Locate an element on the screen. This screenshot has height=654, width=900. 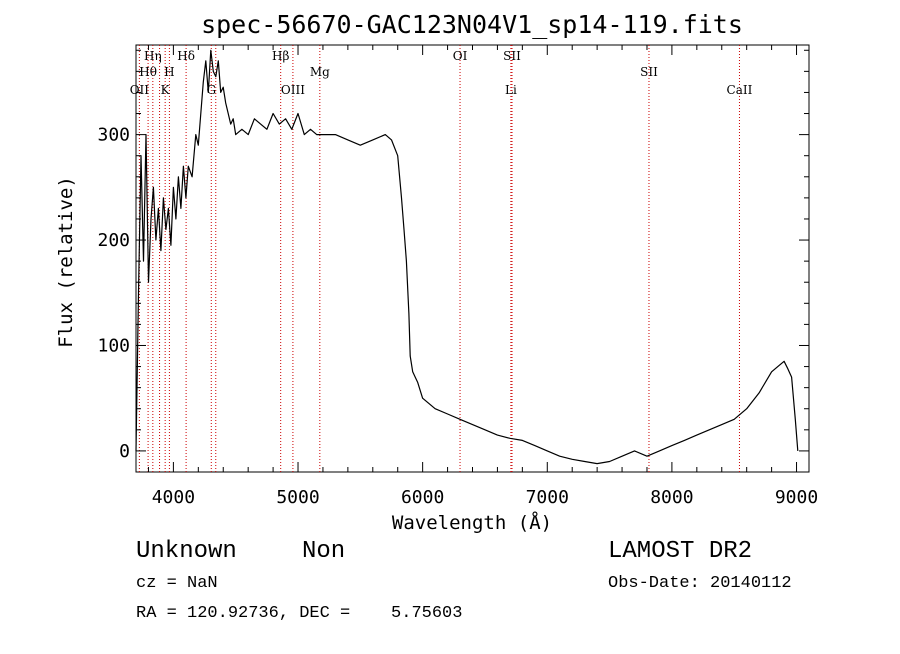
line-label: Hδ is located at coordinates (186, 56).